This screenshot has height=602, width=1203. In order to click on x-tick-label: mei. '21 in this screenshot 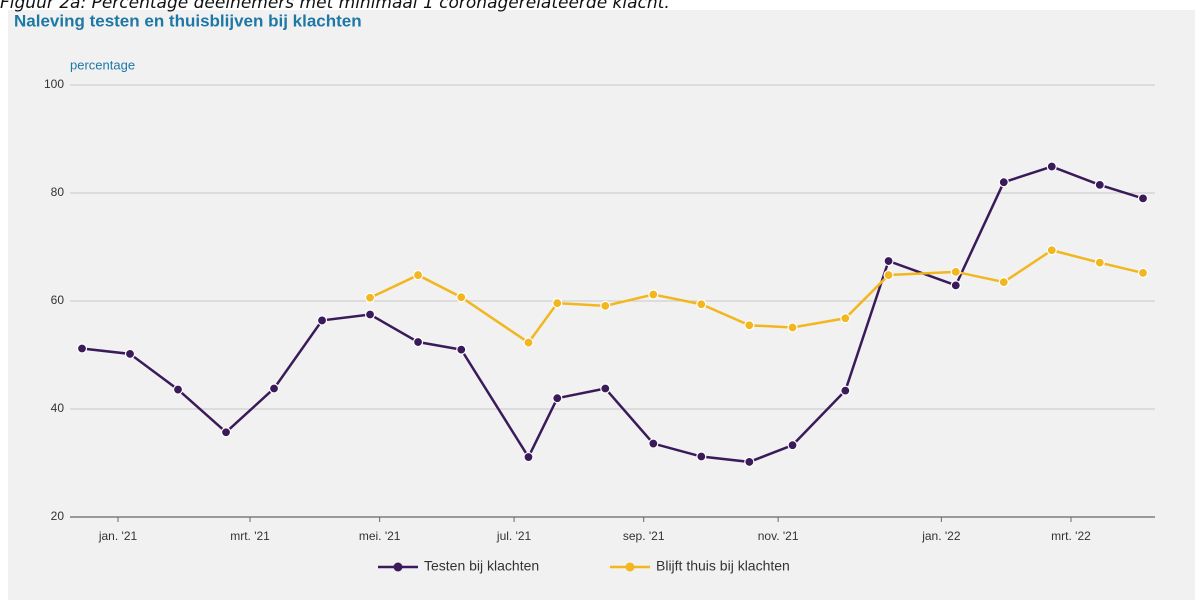, I will do `click(380, 536)`.